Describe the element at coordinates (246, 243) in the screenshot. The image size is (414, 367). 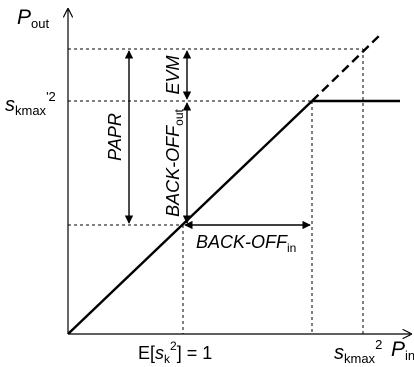
I see `backoff-in-label: BACK-OFFin` at that location.